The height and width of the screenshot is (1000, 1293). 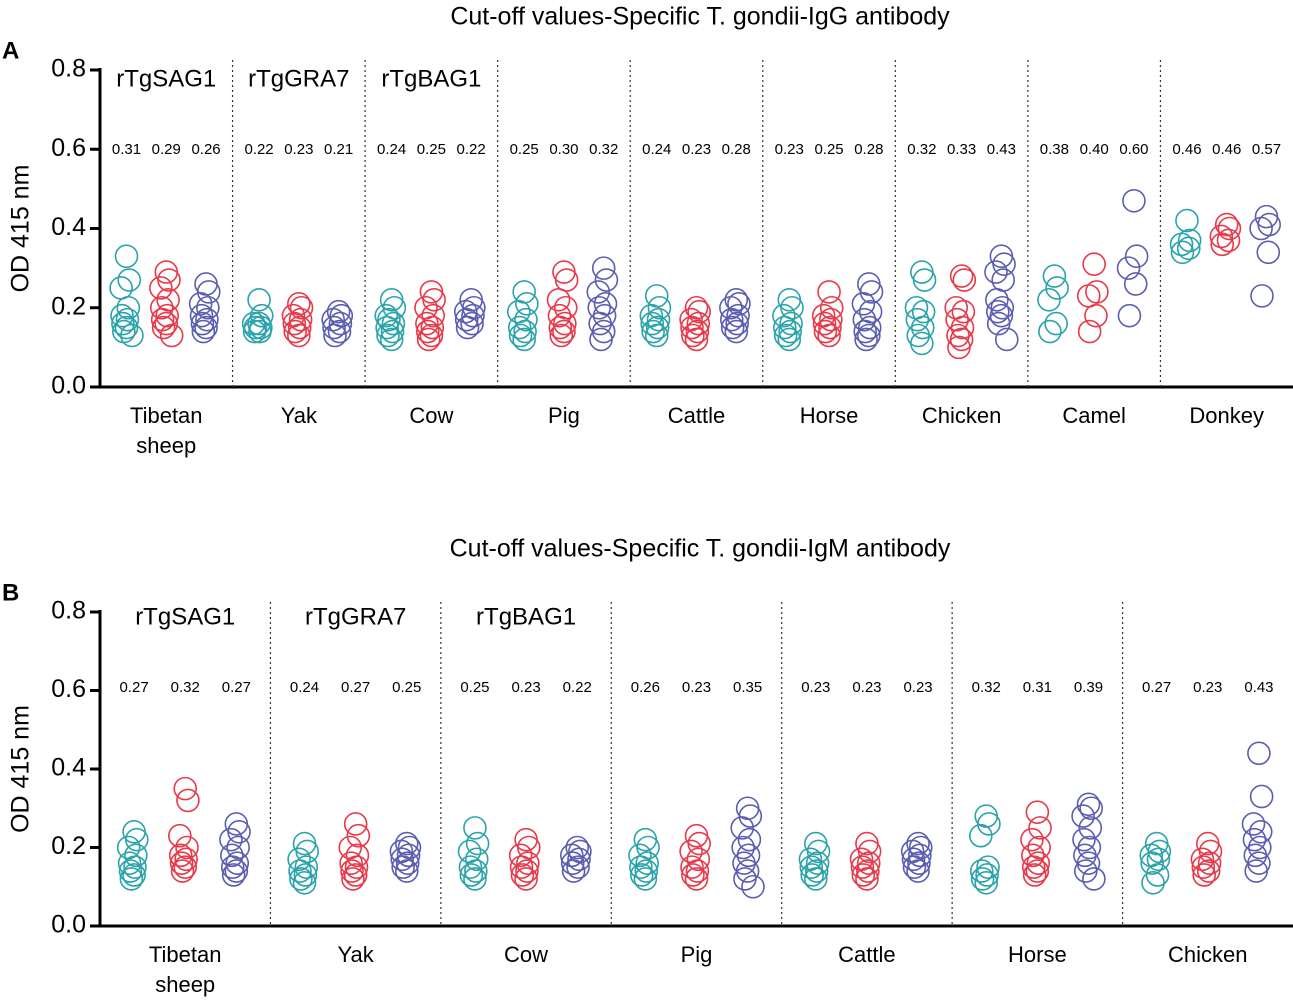 What do you see at coordinates (126, 149) in the screenshot?
I see `cutoff-label: 0.31` at bounding box center [126, 149].